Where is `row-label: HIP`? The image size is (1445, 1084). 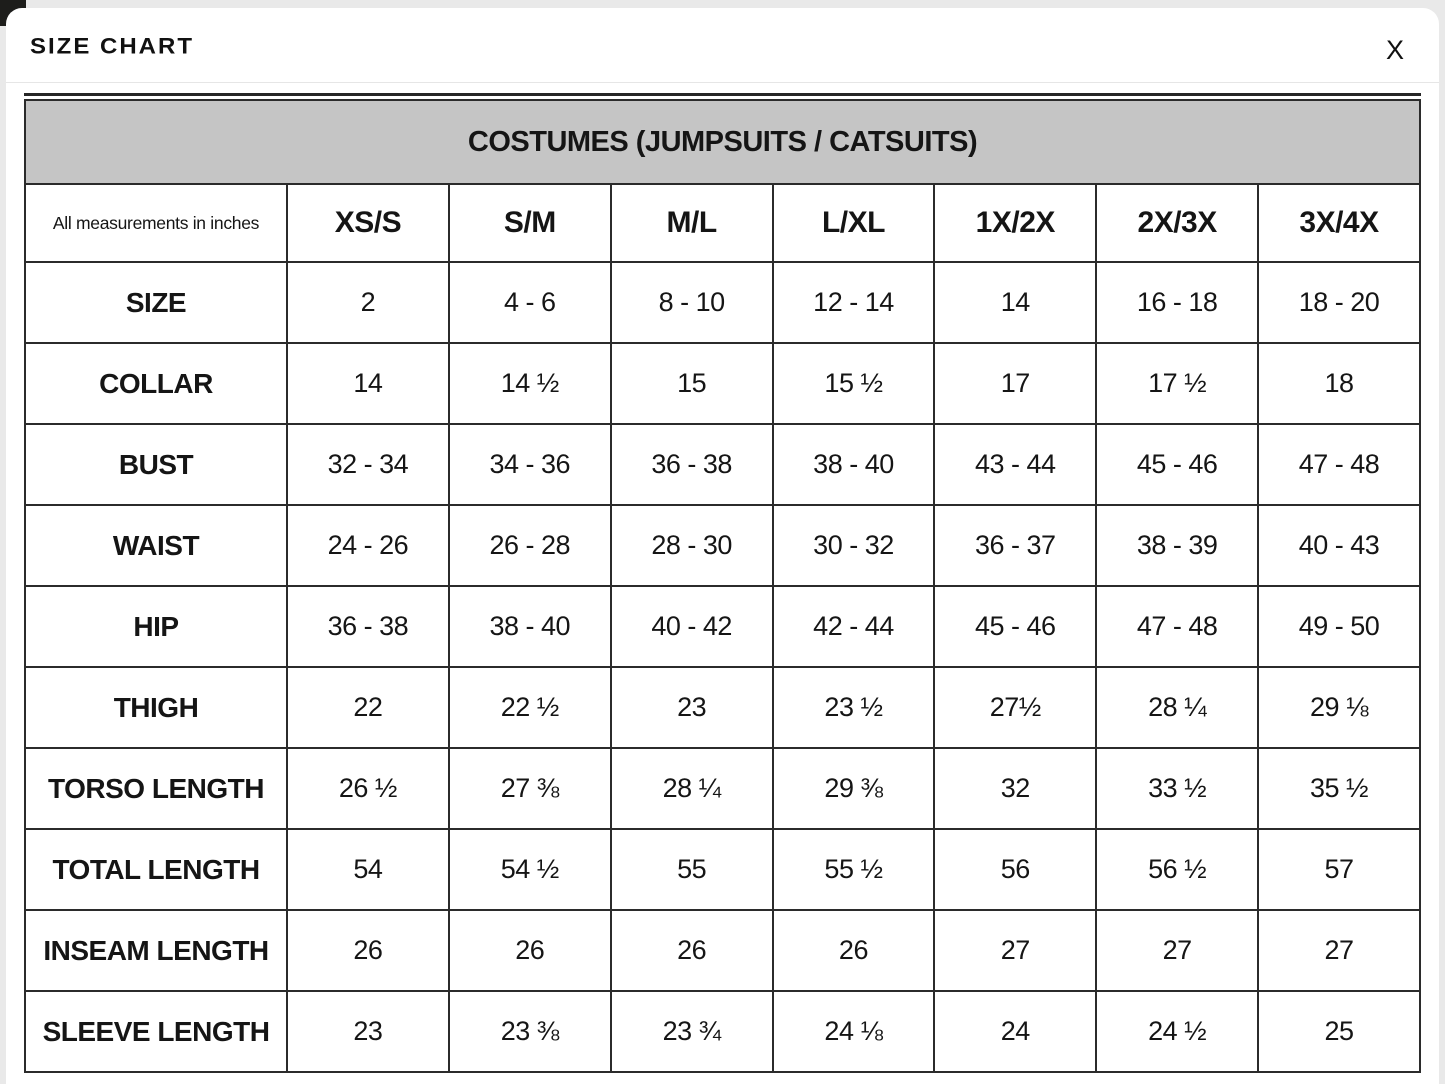 row-label: HIP is located at coordinates (156, 626).